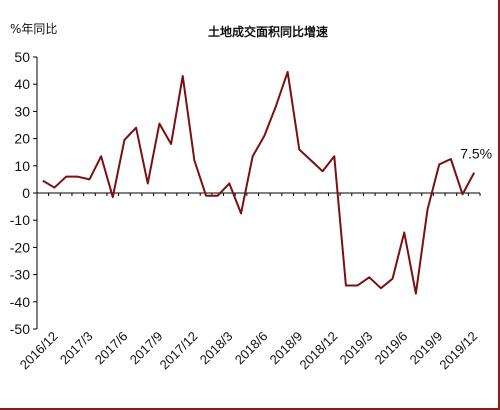 The width and height of the screenshot is (500, 410). What do you see at coordinates (319, 351) in the screenshot?
I see `x-tick-label: 2018/12` at bounding box center [319, 351].